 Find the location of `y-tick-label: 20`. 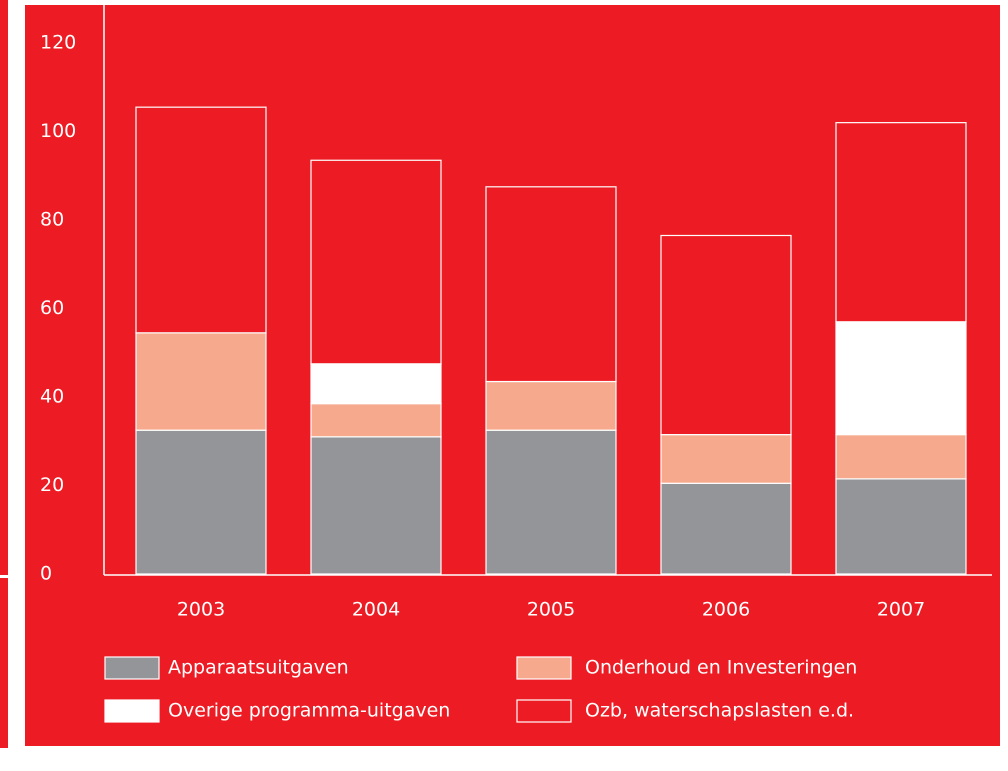

y-tick-label: 20 is located at coordinates (52, 485).